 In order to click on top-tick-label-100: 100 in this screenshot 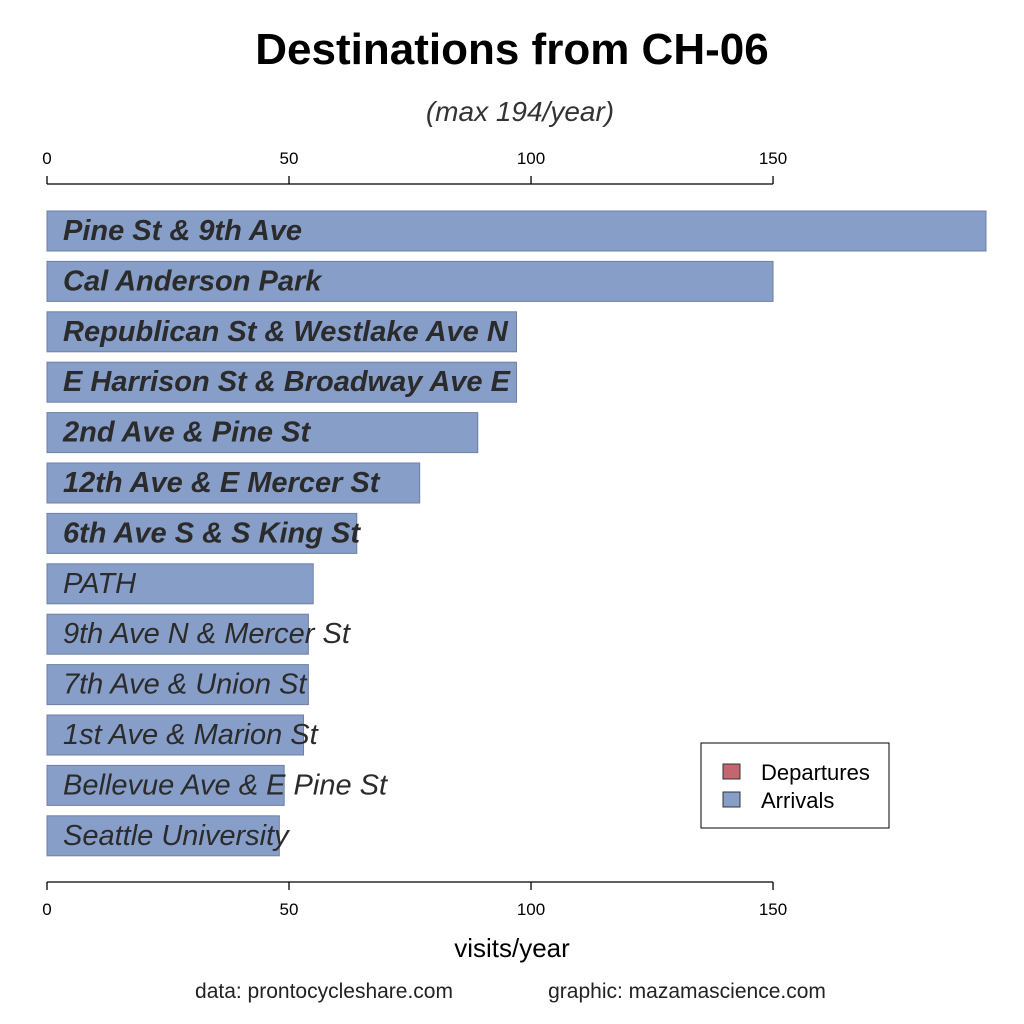, I will do `click(531, 158)`.